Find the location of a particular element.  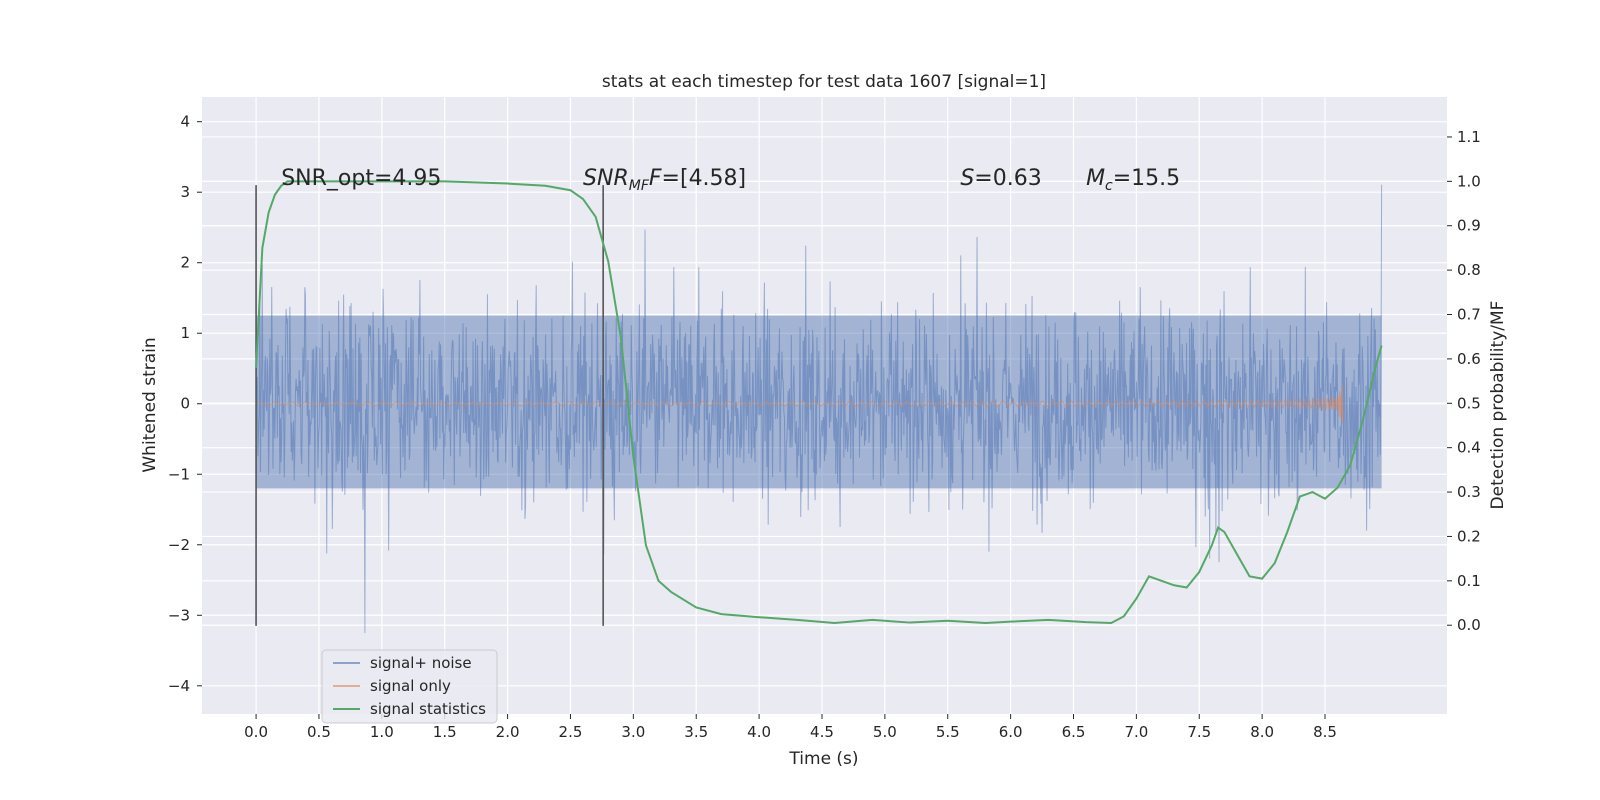

y-tick-label: 0 is located at coordinates (185, 404).